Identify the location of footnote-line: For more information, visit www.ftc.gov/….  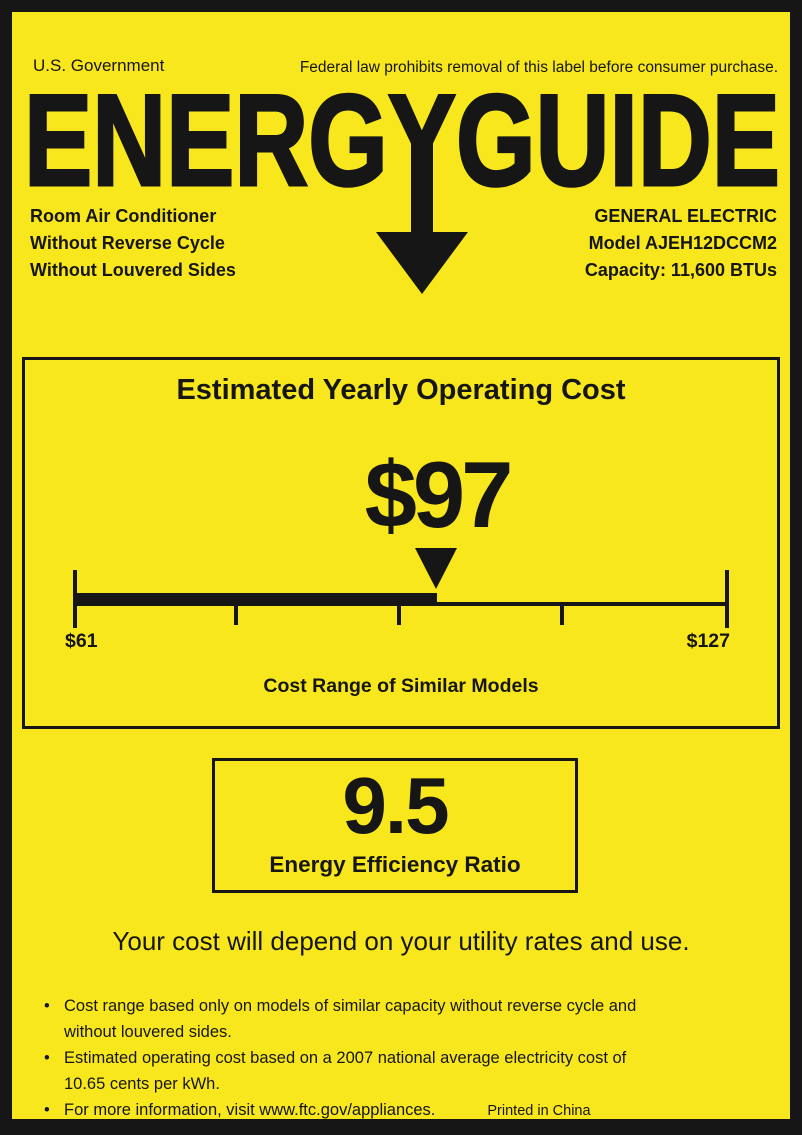
(327, 1110).